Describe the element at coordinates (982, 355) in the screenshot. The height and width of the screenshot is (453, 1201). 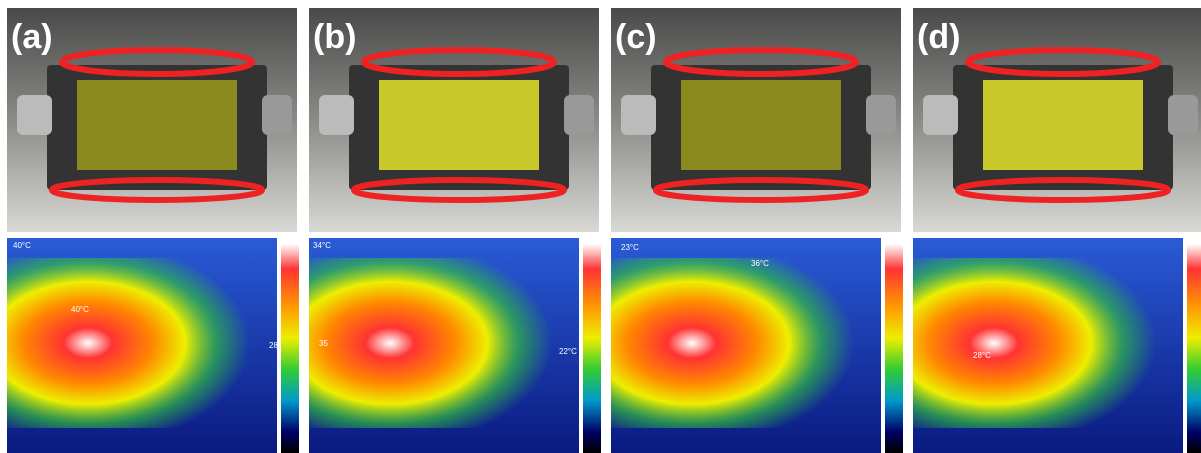
I see `temp-label: 28°C` at that location.